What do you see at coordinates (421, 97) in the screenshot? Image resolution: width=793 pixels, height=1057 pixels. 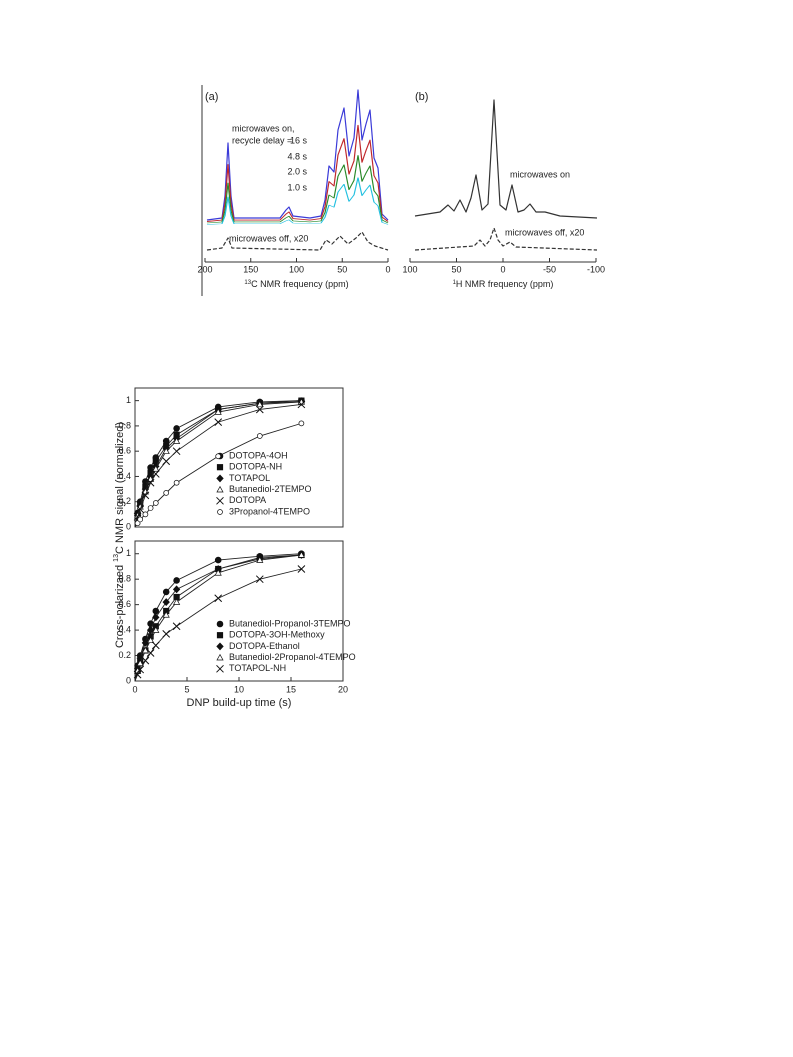 I see `panel-tag: (b)` at bounding box center [421, 97].